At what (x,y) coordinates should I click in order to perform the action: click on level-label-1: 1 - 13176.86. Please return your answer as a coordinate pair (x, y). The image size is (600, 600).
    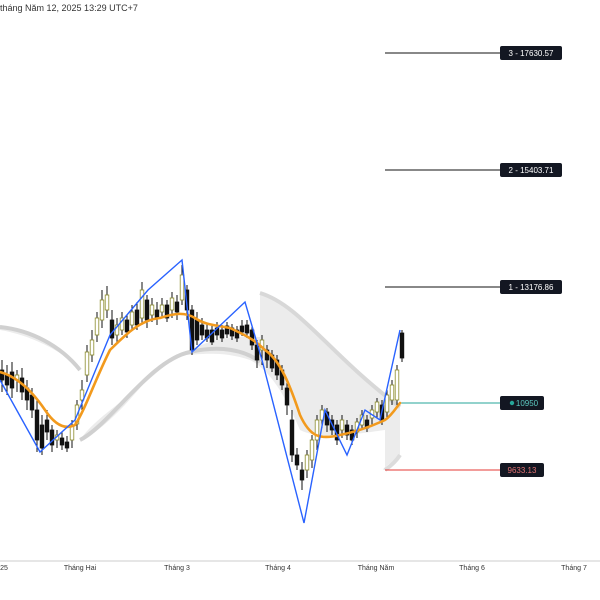
    Looking at the image, I should click on (531, 287).